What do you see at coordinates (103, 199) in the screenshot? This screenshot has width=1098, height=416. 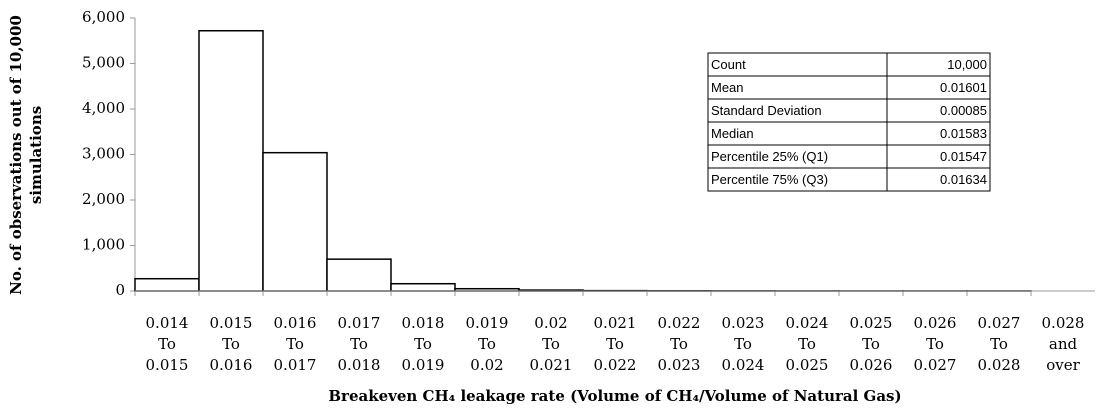 I see `y-tick-label: 2,000` at bounding box center [103, 199].